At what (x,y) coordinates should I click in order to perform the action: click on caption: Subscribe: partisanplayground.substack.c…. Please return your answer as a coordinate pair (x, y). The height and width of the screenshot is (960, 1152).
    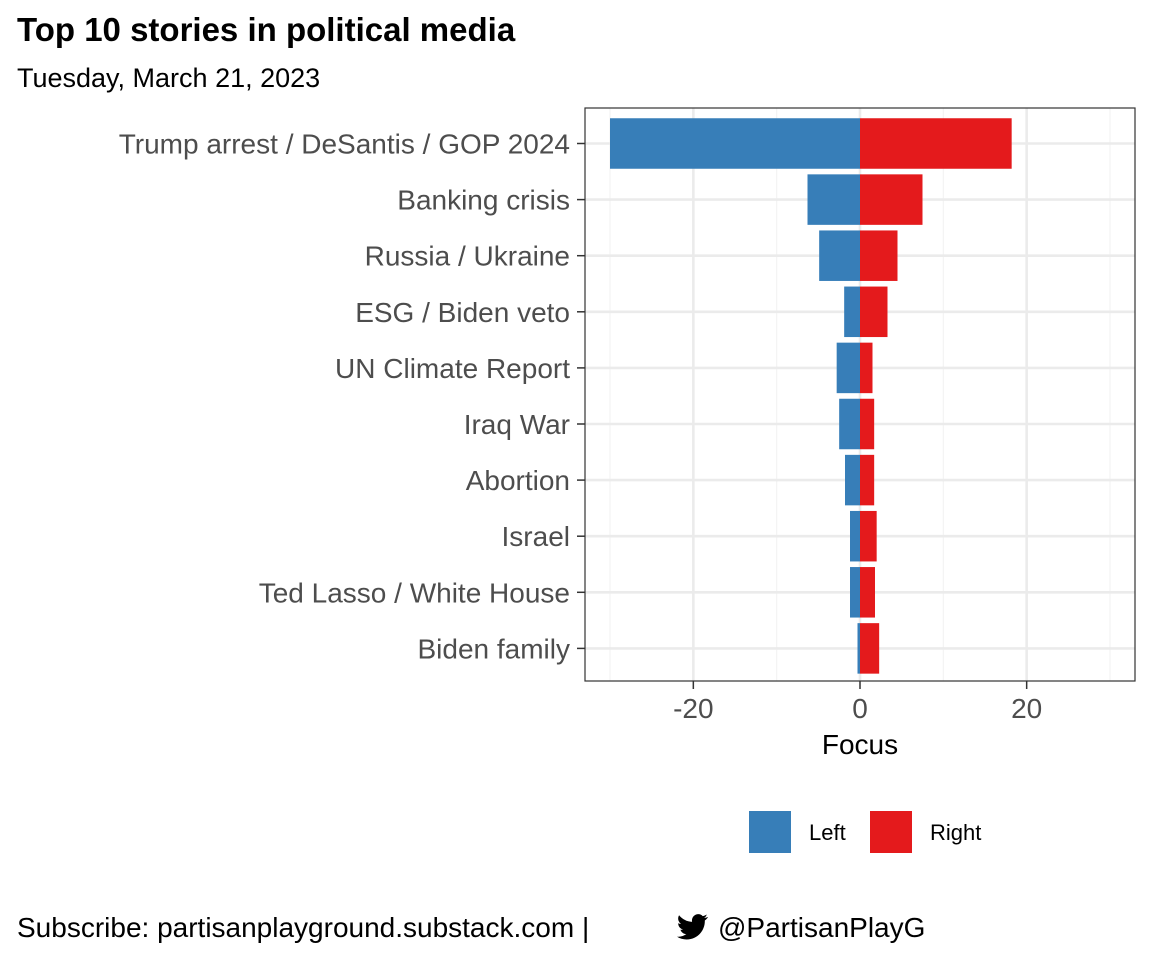
    Looking at the image, I should click on (471, 927).